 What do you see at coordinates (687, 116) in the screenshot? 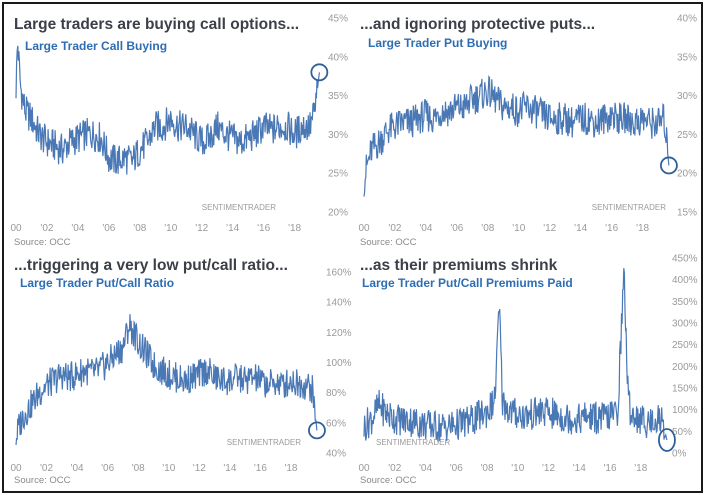
I see `y-axis: 15% 20% 25% 30% 35% 40%` at bounding box center [687, 116].